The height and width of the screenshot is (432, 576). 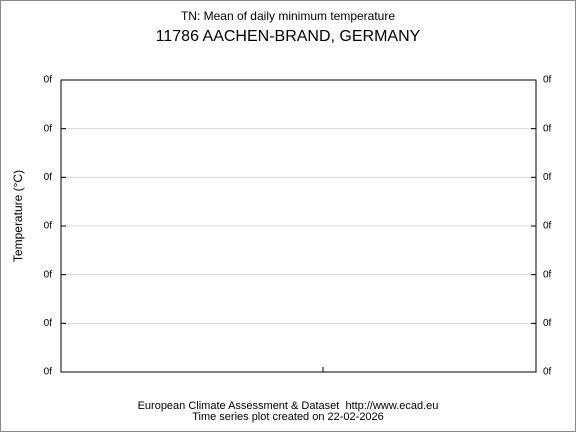 What do you see at coordinates (288, 16) in the screenshot?
I see `chart-title: TN: Mean of daily minimum temperature` at bounding box center [288, 16].